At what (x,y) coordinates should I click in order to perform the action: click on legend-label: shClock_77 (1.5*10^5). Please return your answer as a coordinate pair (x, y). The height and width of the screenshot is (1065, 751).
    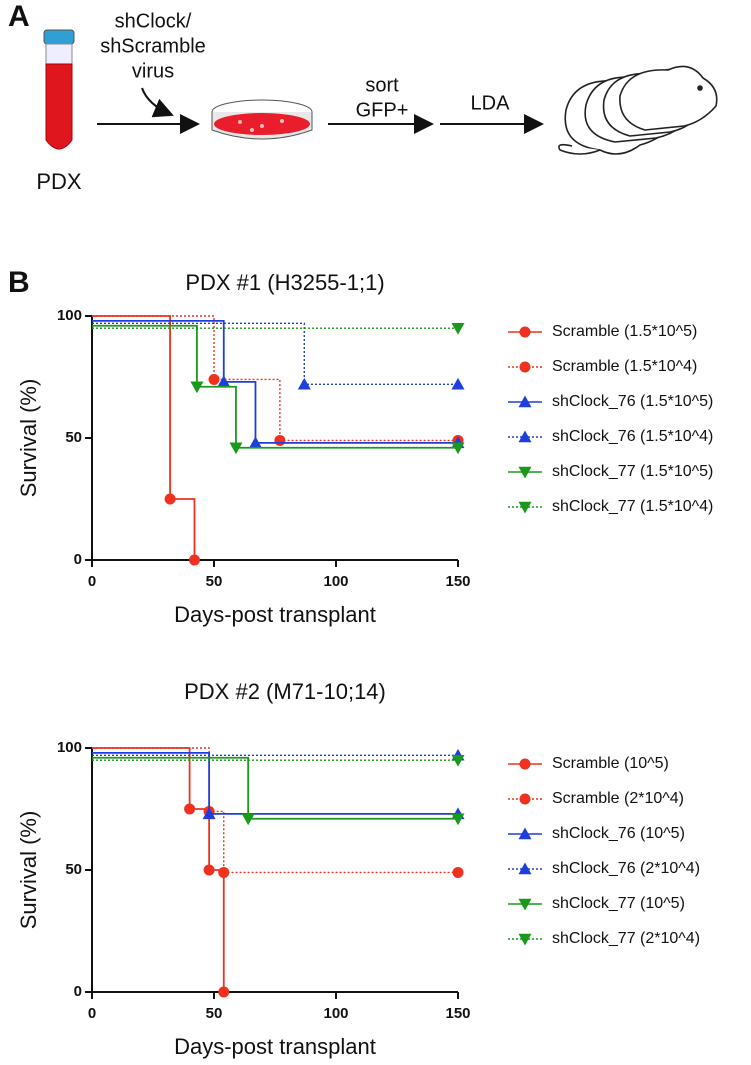
    Looking at the image, I should click on (632, 471).